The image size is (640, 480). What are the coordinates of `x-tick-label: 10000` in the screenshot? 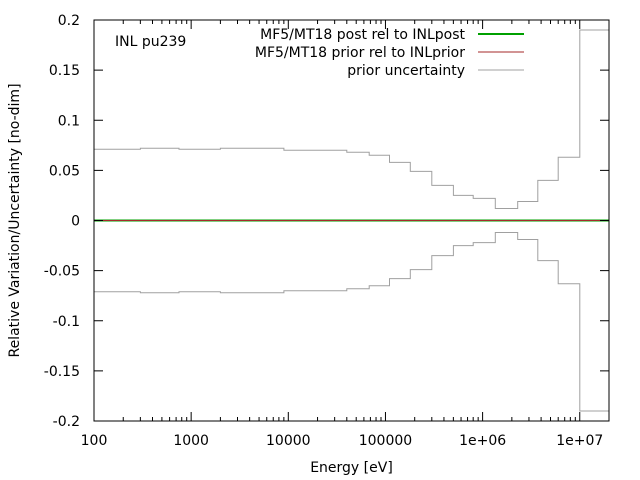 It's located at (288, 441).